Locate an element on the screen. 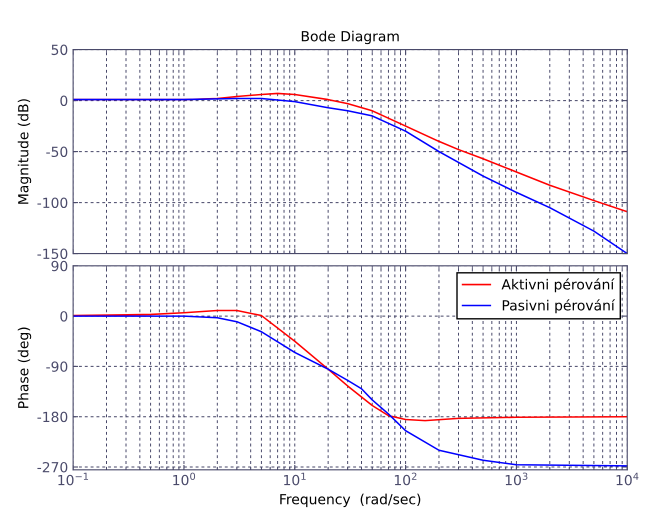 This screenshot has width=650, height=522. x-tick-label: 10$^{3}$ is located at coordinates (517, 479).